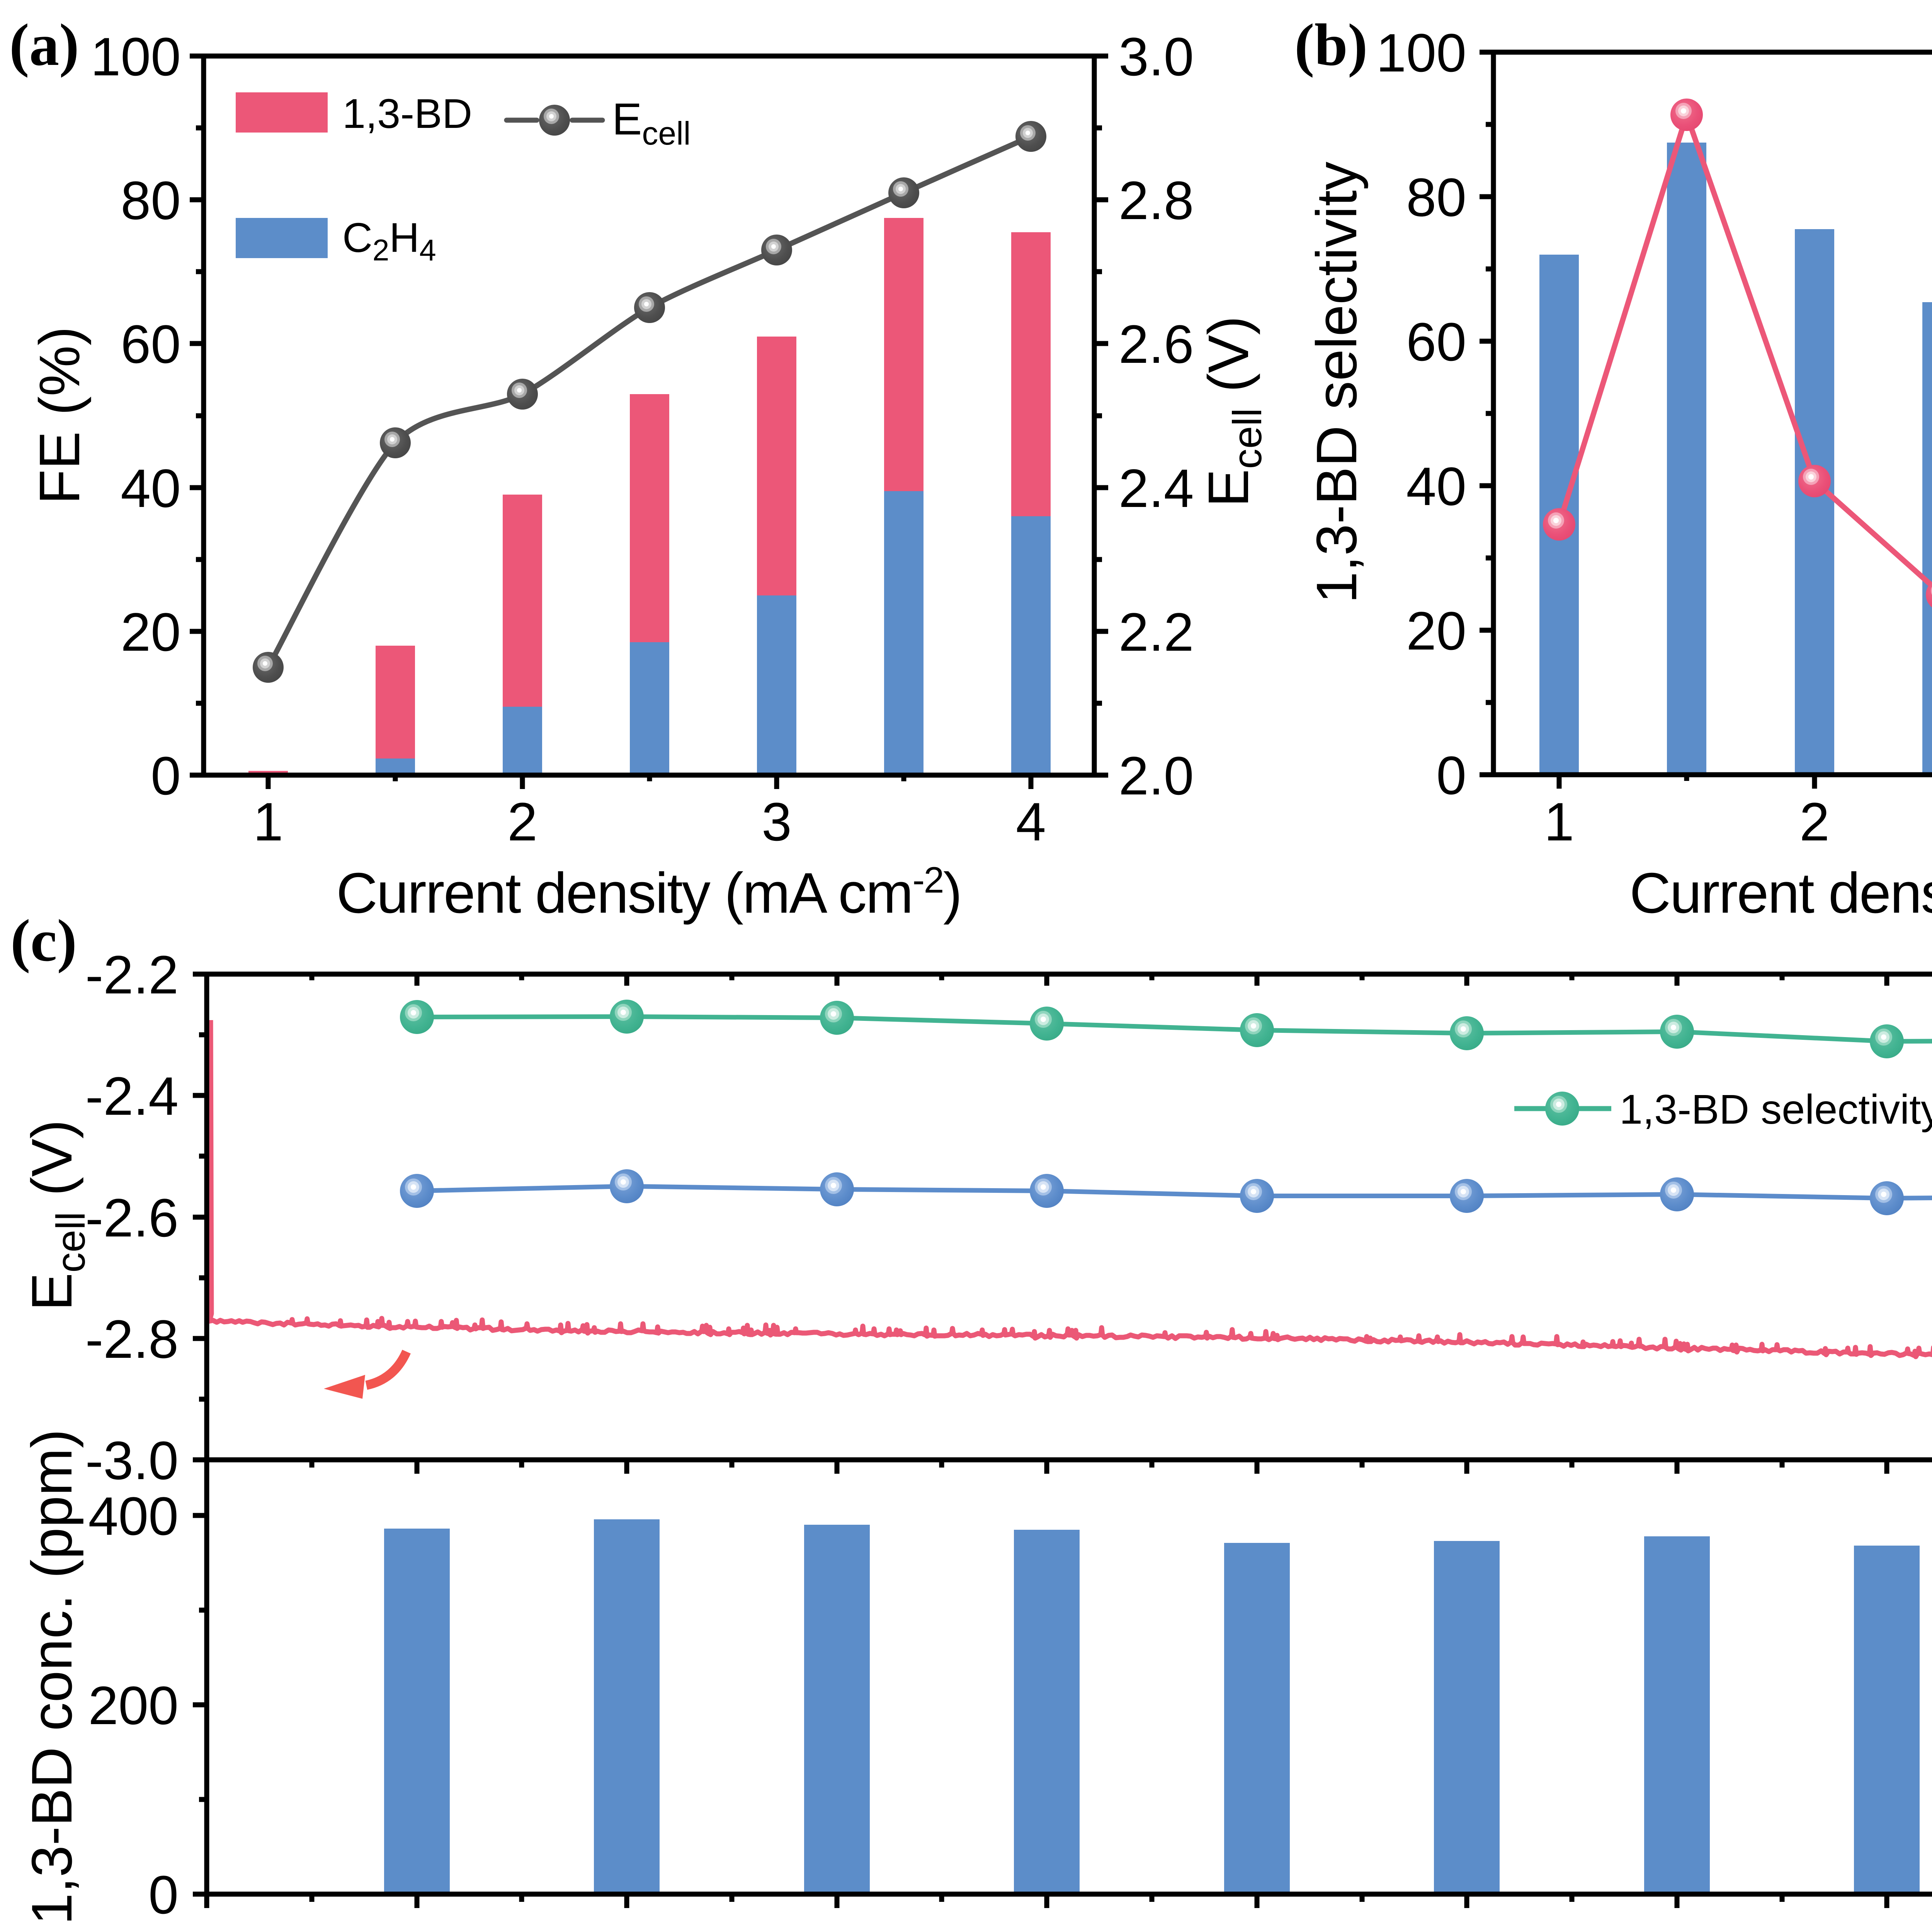 This screenshot has height=1932, width=1932. I want to click on svg-text: 2.8, so click(1156, 200).